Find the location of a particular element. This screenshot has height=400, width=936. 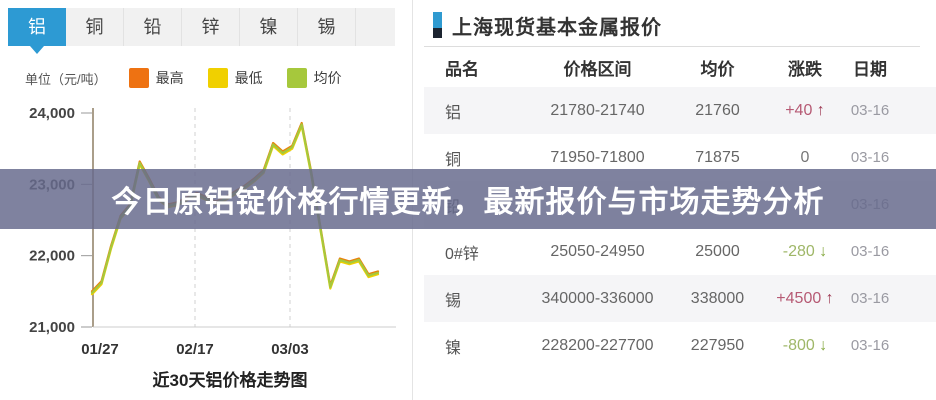

price-range-cell: 71950-71800 is located at coordinates (597, 157).